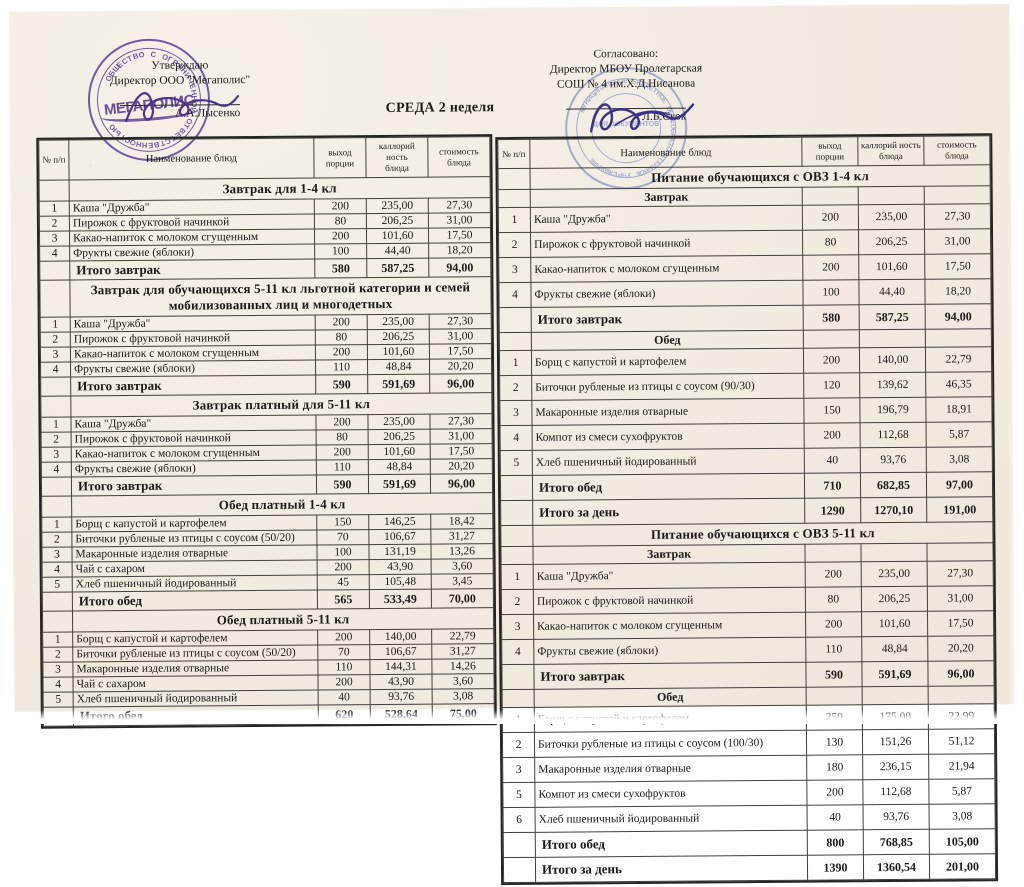 The height and width of the screenshot is (887, 1024). Describe the element at coordinates (397, 268) in the screenshot. I see `total-calories: 587,25` at that location.